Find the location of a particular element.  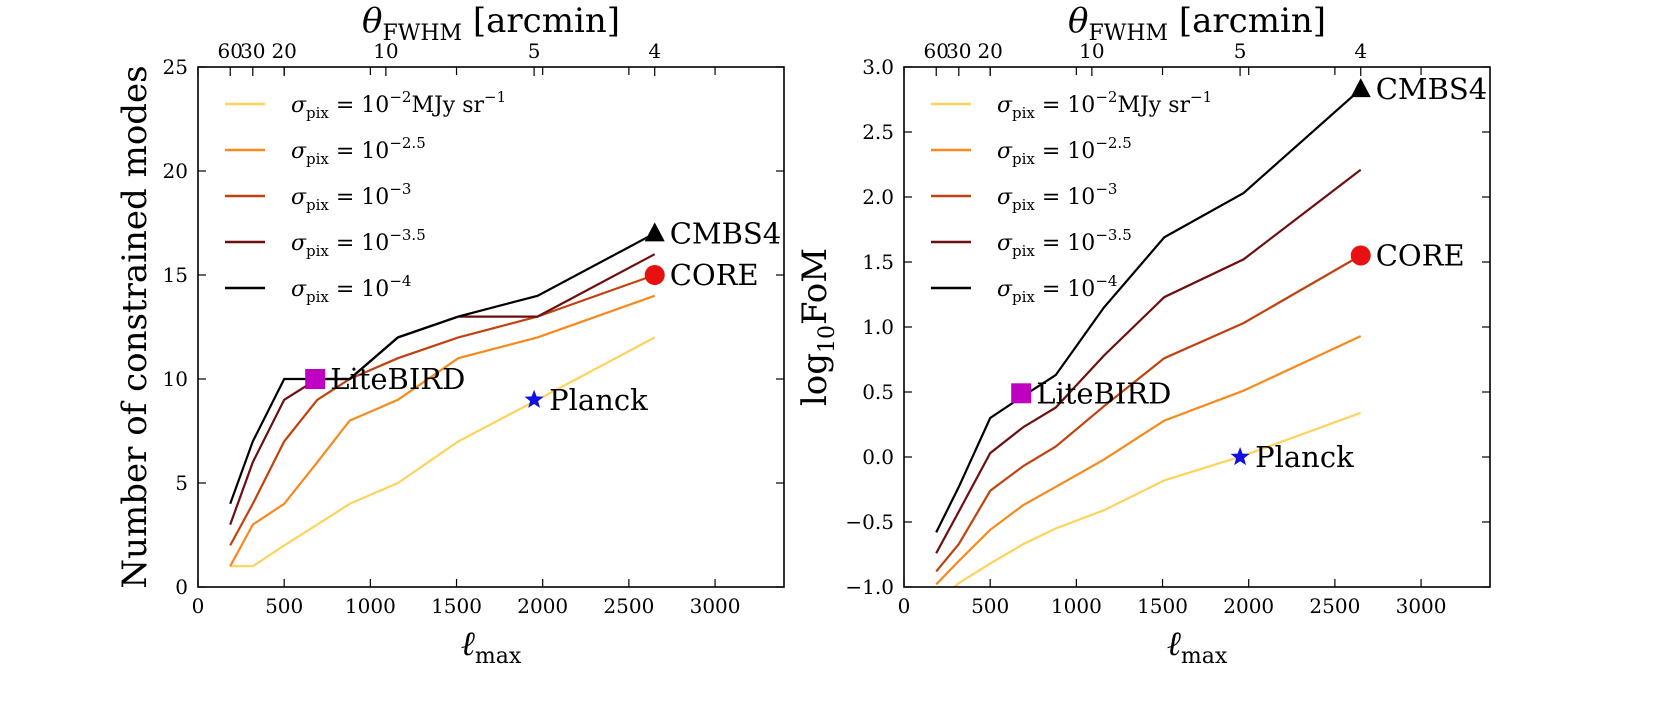

y-tick-label: 1.5 is located at coordinates (878, 262).